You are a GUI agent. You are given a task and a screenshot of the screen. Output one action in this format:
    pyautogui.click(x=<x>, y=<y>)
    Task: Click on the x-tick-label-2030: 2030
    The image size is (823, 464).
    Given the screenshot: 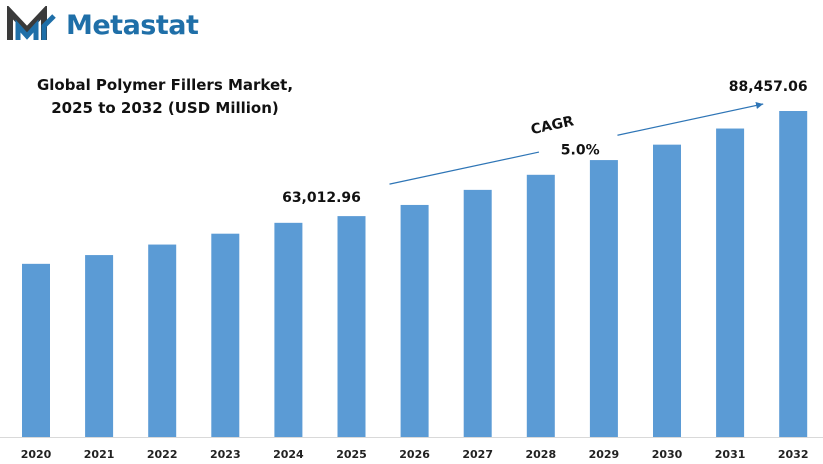 What is the action you would take?
    pyautogui.click(x=667, y=454)
    